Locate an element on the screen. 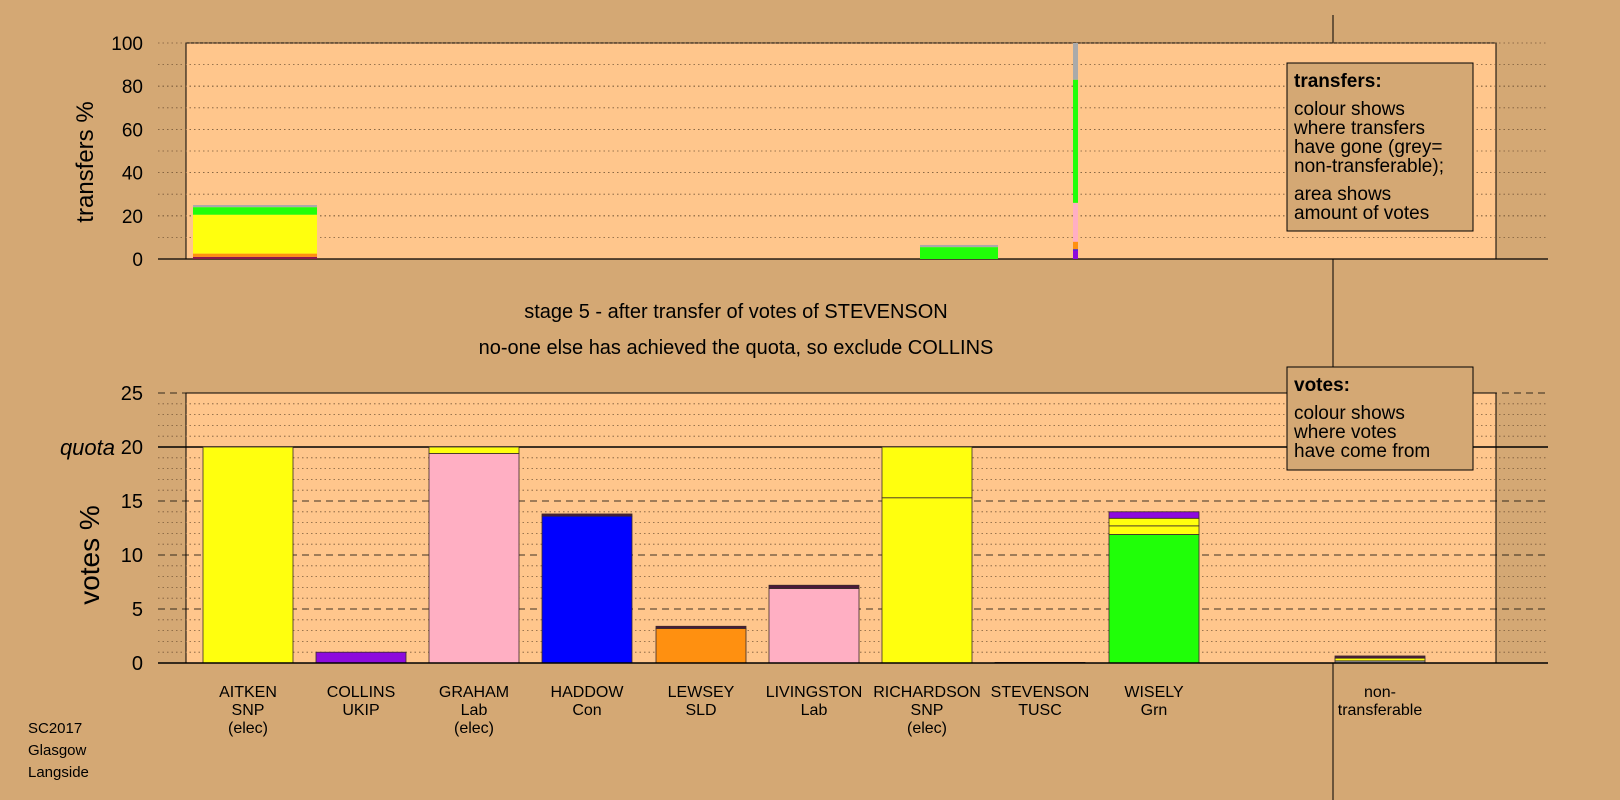 This screenshot has width=1620, height=800. quota-label: quota is located at coordinates (87, 447).